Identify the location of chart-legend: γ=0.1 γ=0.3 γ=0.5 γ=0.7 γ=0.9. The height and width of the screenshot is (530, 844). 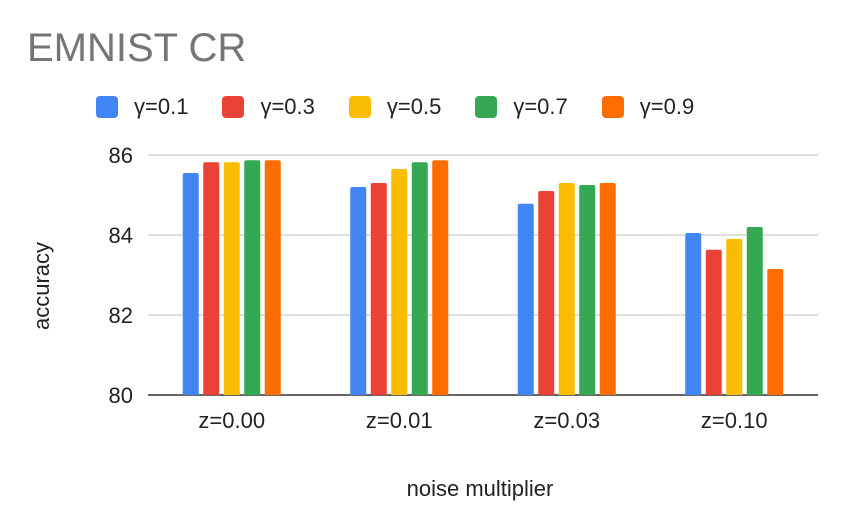
(412, 107).